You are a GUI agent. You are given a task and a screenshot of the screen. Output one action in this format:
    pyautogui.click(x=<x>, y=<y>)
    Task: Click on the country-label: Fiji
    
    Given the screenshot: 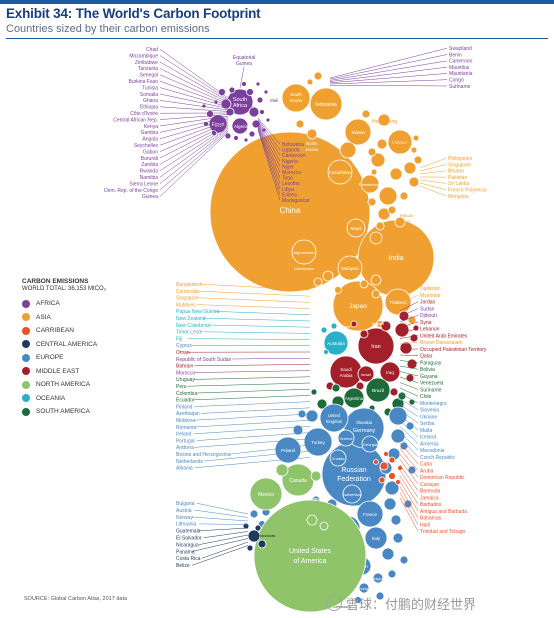 What is the action you would take?
    pyautogui.click(x=179, y=339)
    